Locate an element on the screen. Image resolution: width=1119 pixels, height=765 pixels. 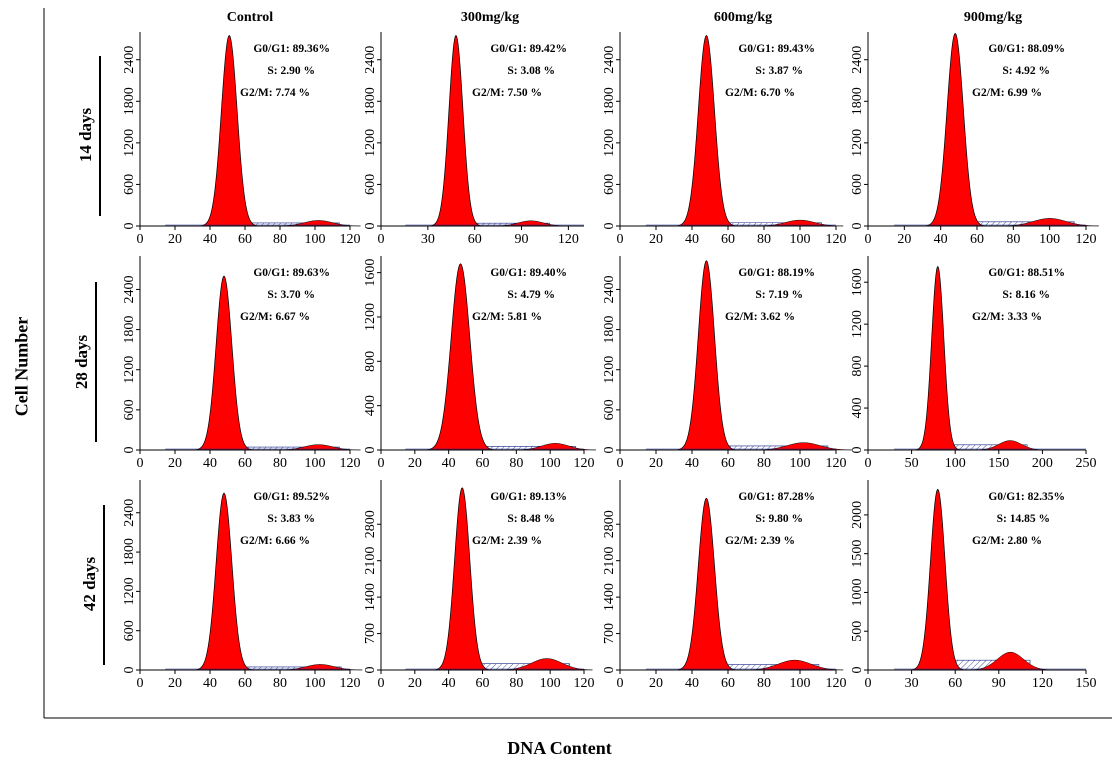
g0g1-percent-label: G0/G1: 82.35% is located at coordinates (1026, 497).